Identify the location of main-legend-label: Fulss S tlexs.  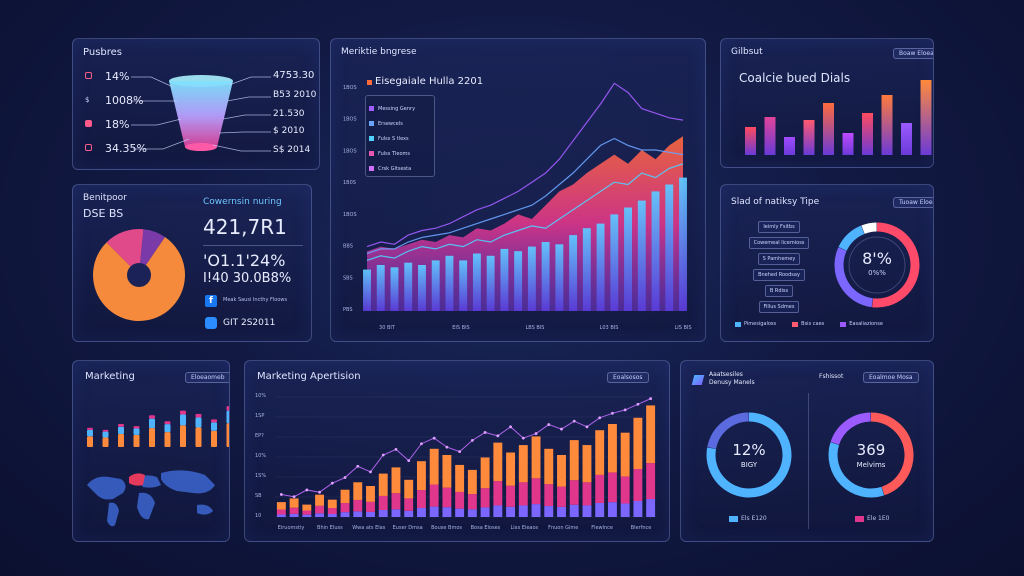
(393, 138).